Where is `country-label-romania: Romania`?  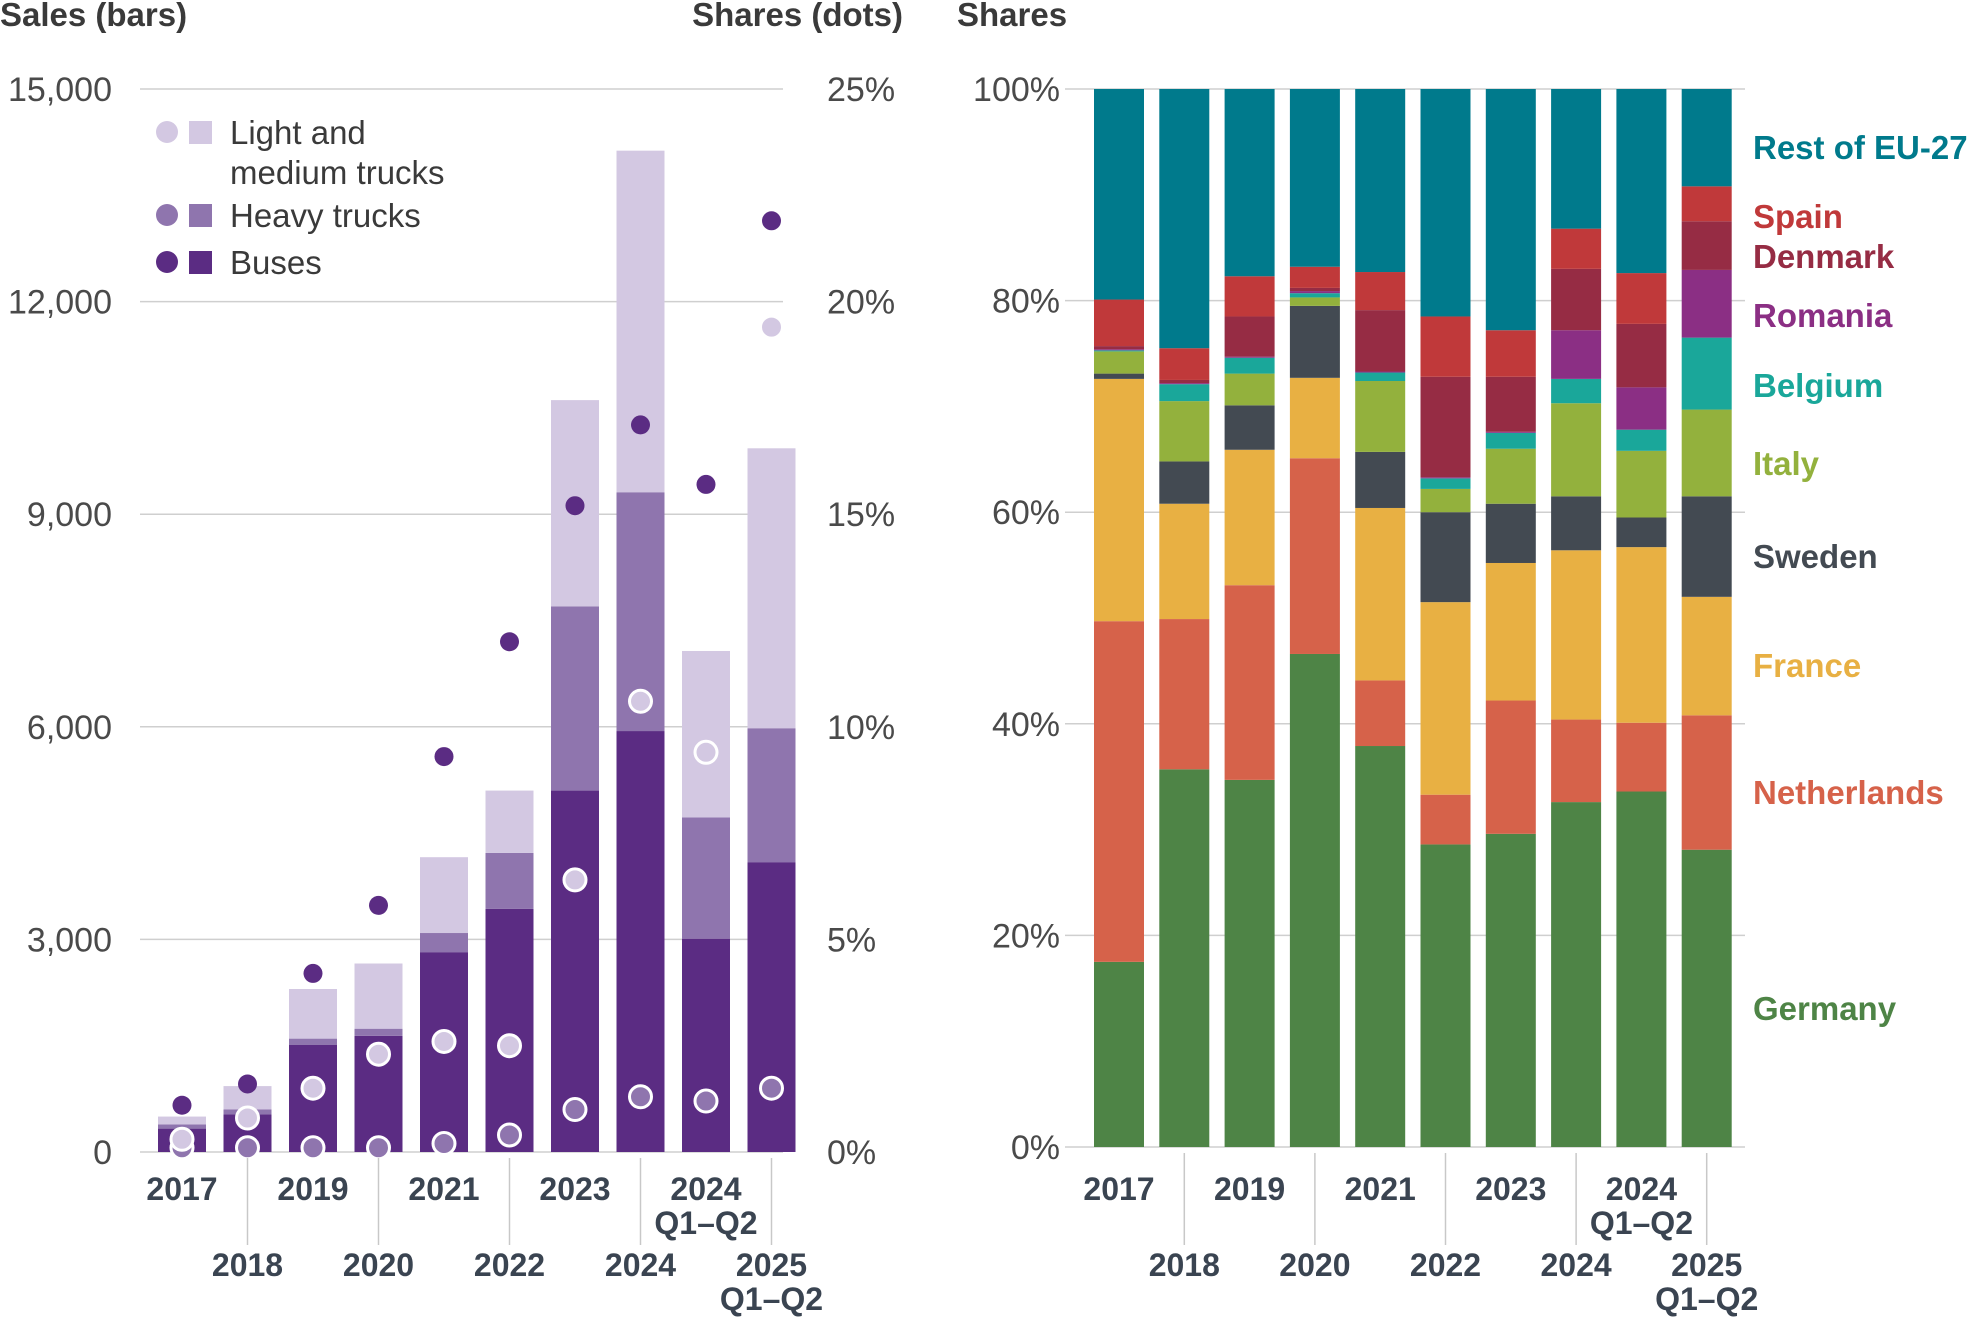 country-label-romania: Romania is located at coordinates (1823, 315).